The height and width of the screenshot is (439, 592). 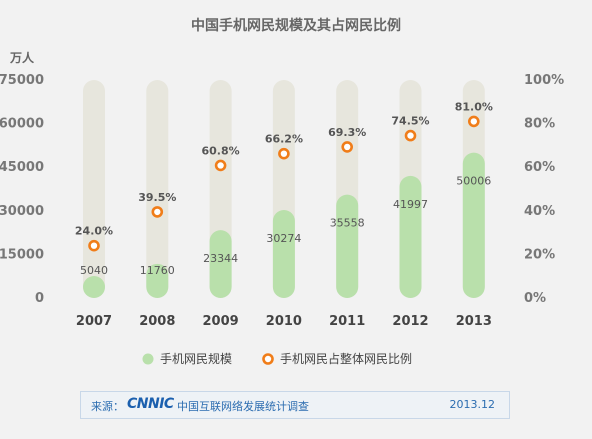 I want to click on legend-swatch-ratio, so click(x=268, y=359).